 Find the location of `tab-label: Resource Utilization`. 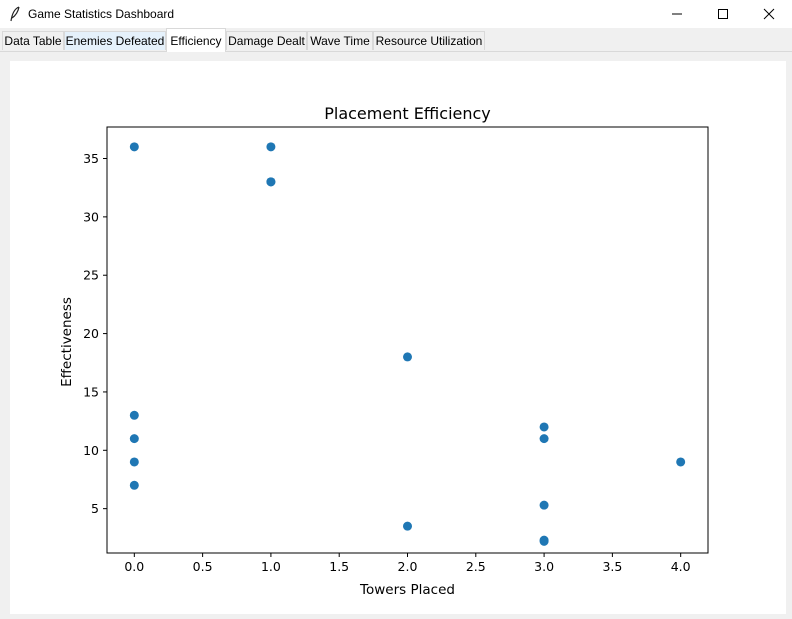

tab-label: Resource Utilization is located at coordinates (429, 41).